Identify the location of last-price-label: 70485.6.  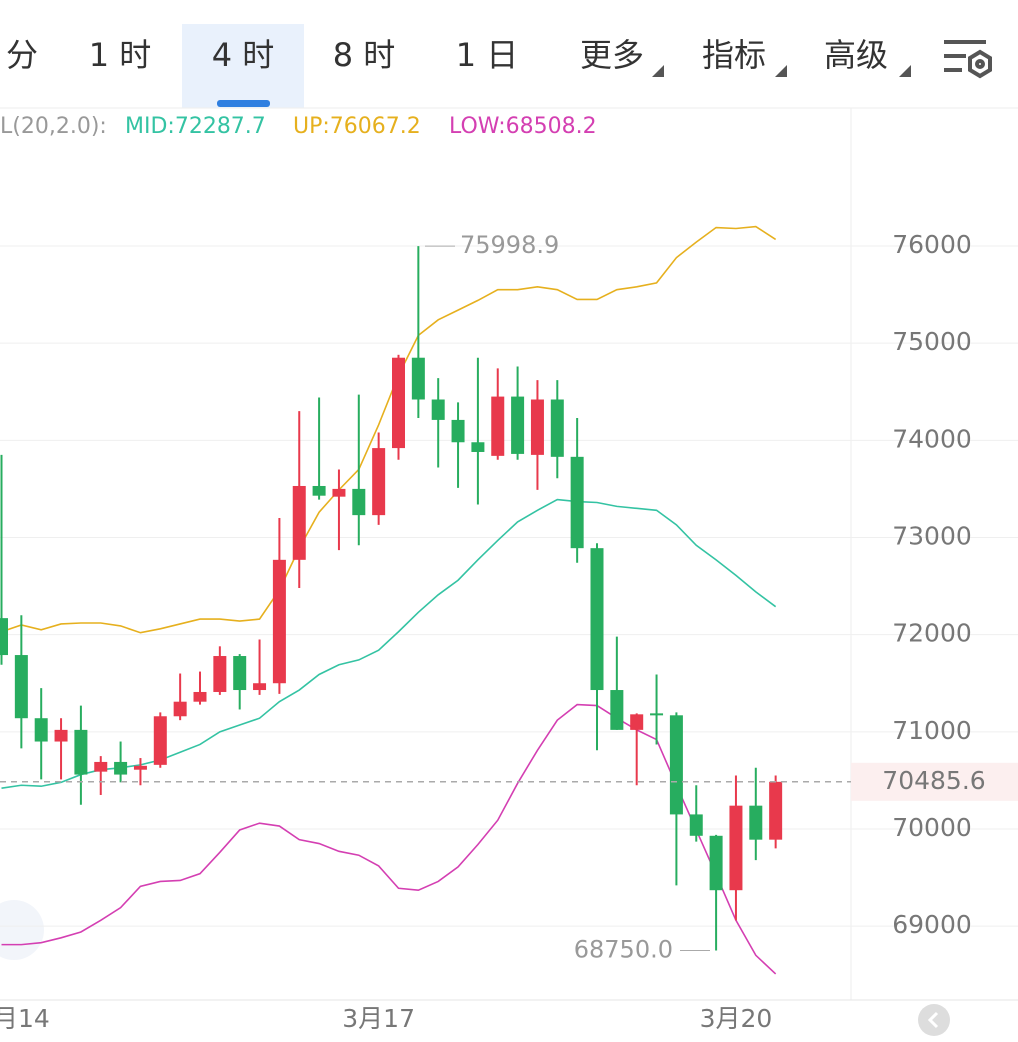
(933, 780).